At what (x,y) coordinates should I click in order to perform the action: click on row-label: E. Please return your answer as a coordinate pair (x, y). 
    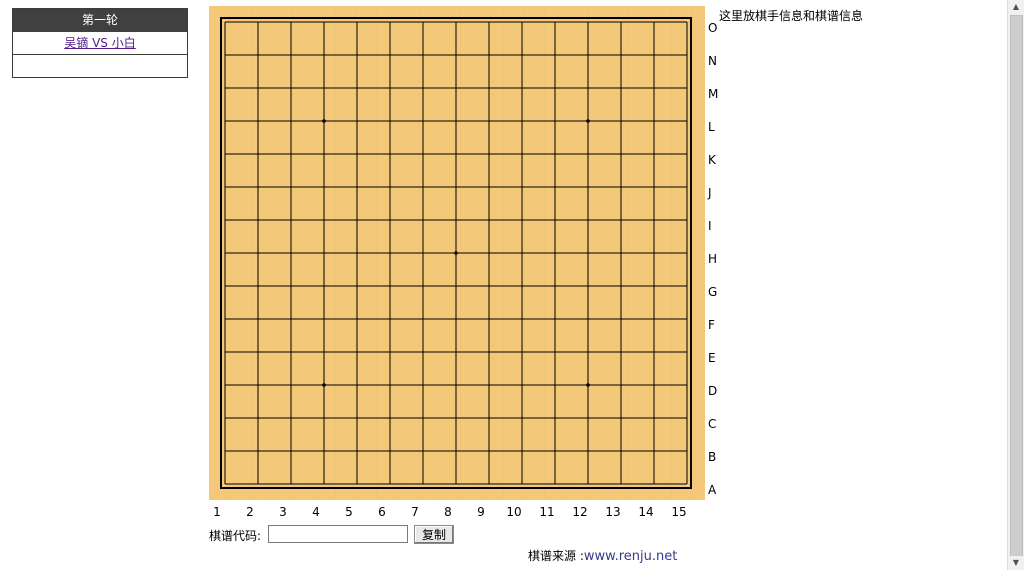
    Looking at the image, I should click on (712, 358).